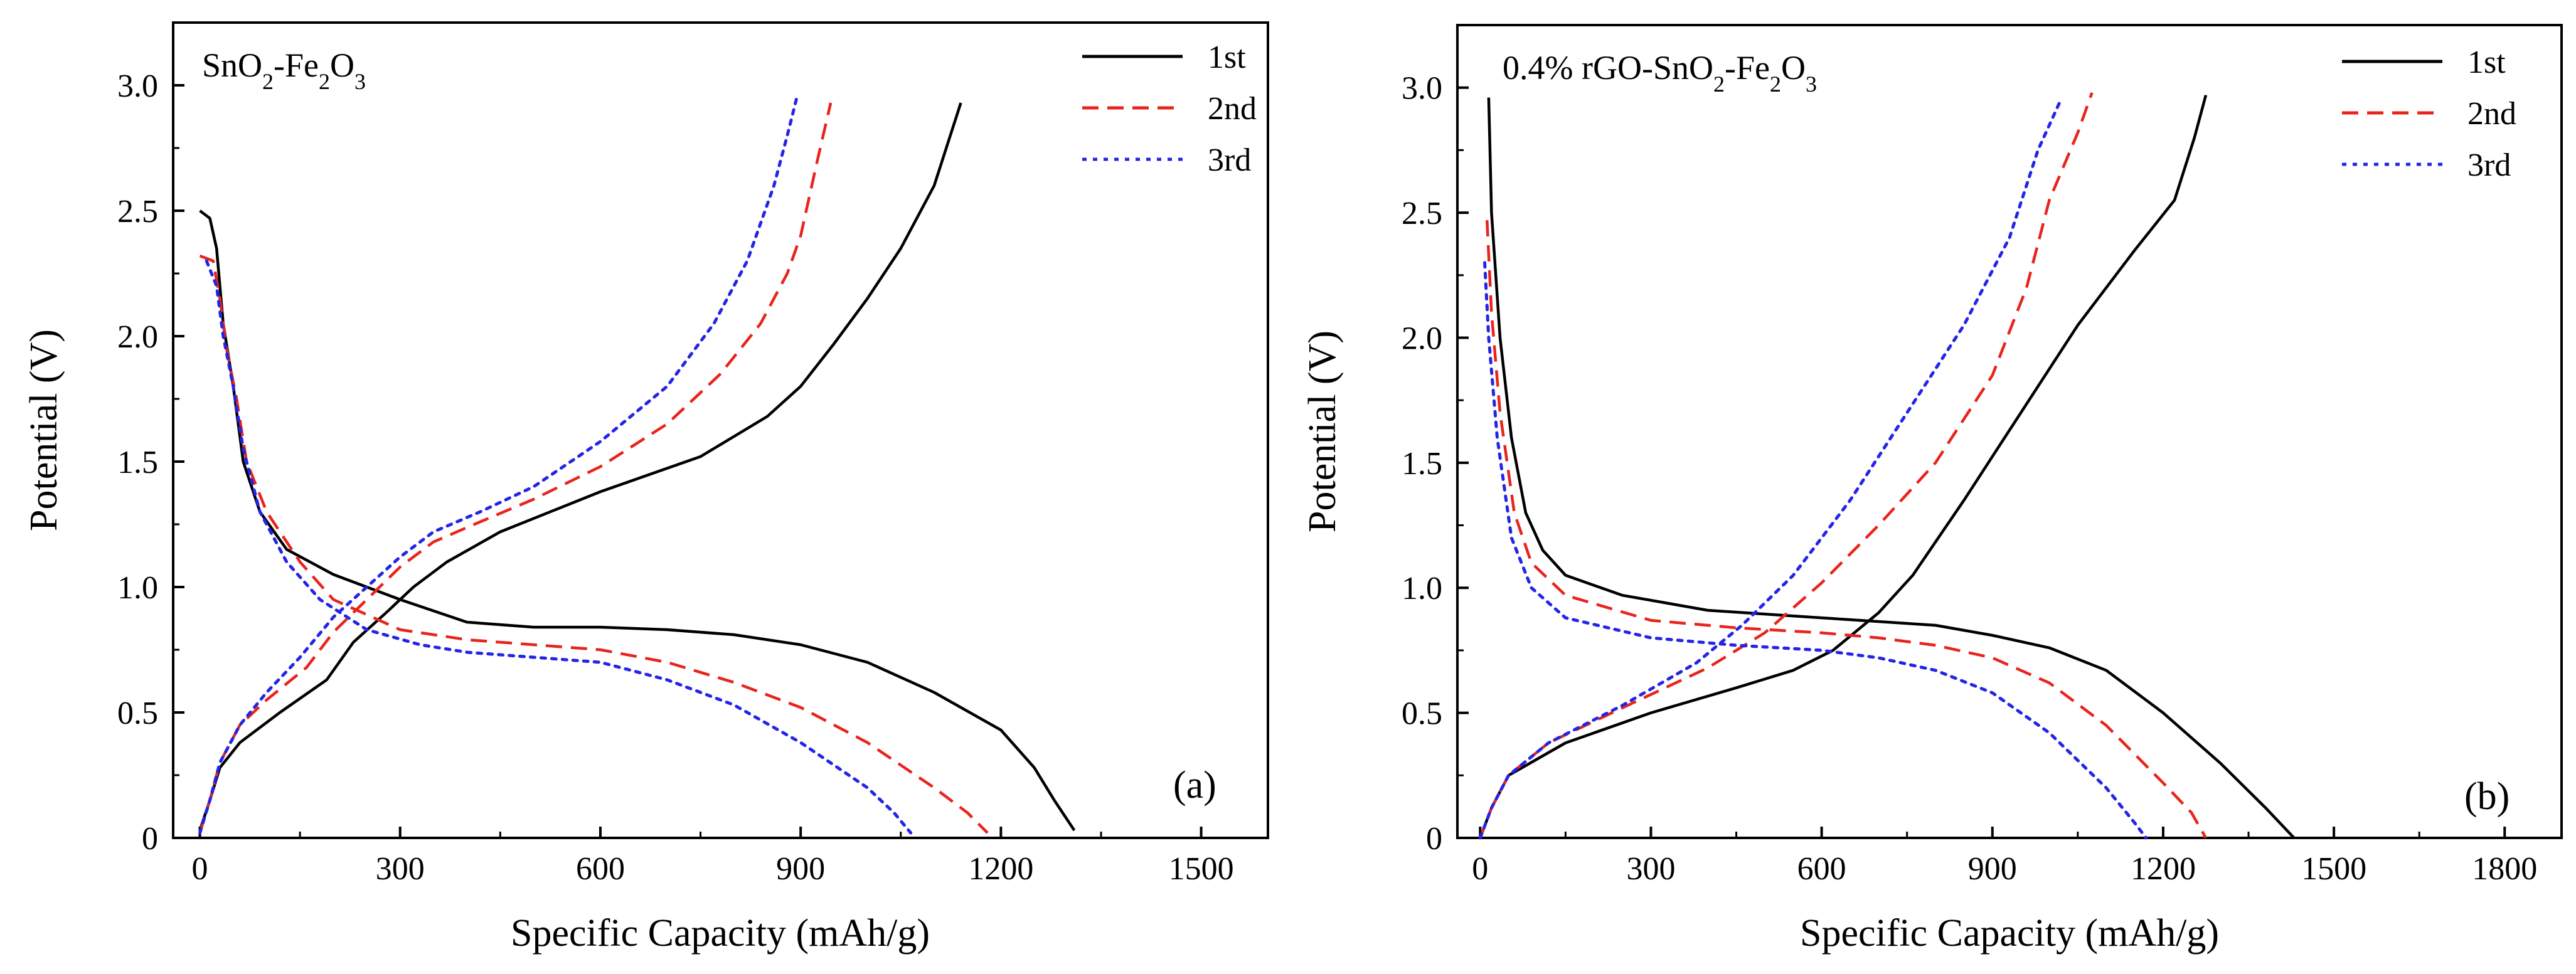 The height and width of the screenshot is (974, 2576). Describe the element at coordinates (2009, 933) in the screenshot. I see `panel-b-x-axis-title: Specific Capacity (mAh/g)` at that location.